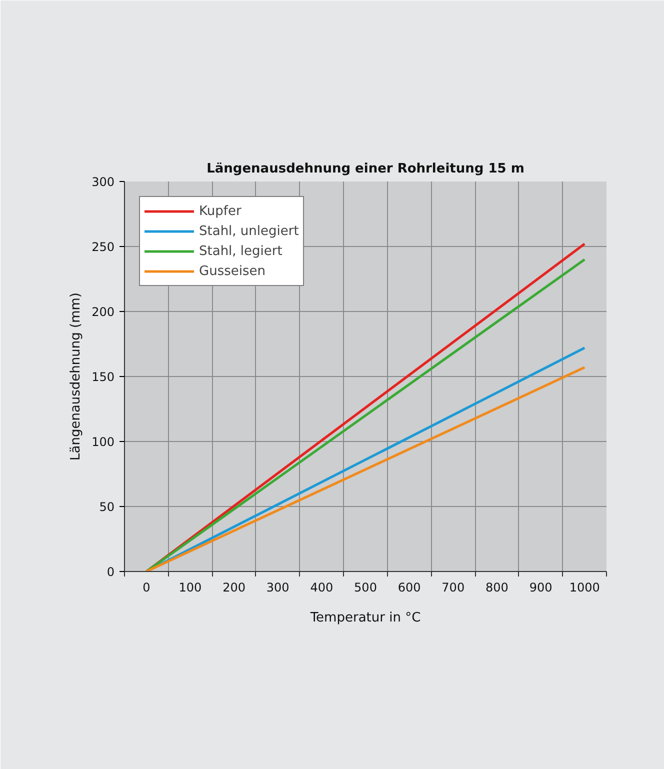 This screenshot has height=769, width=664. Describe the element at coordinates (76, 376) in the screenshot. I see `y-axis-title: Längenausdehnung (mm)` at that location.